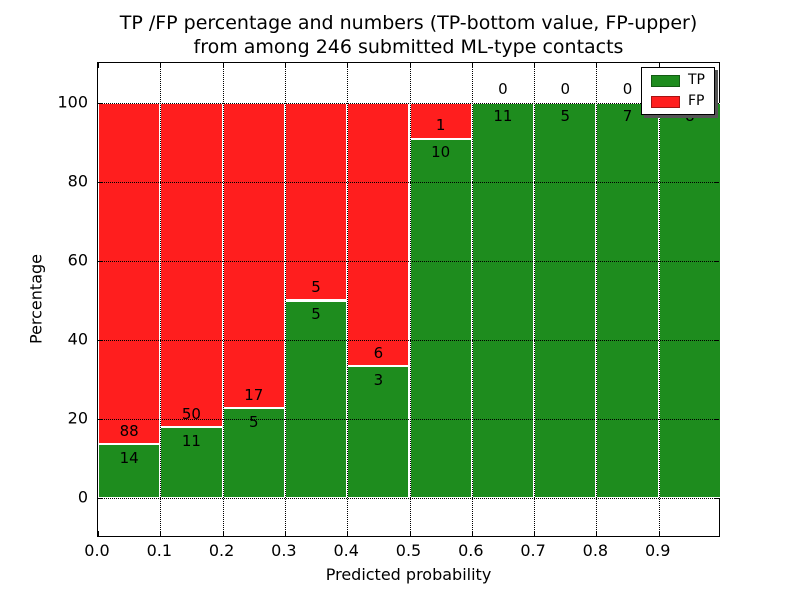 Image resolution: width=800 pixels, height=600 pixels. What do you see at coordinates (533, 550) in the screenshot?
I see `x-tick-label: 0.7` at bounding box center [533, 550].